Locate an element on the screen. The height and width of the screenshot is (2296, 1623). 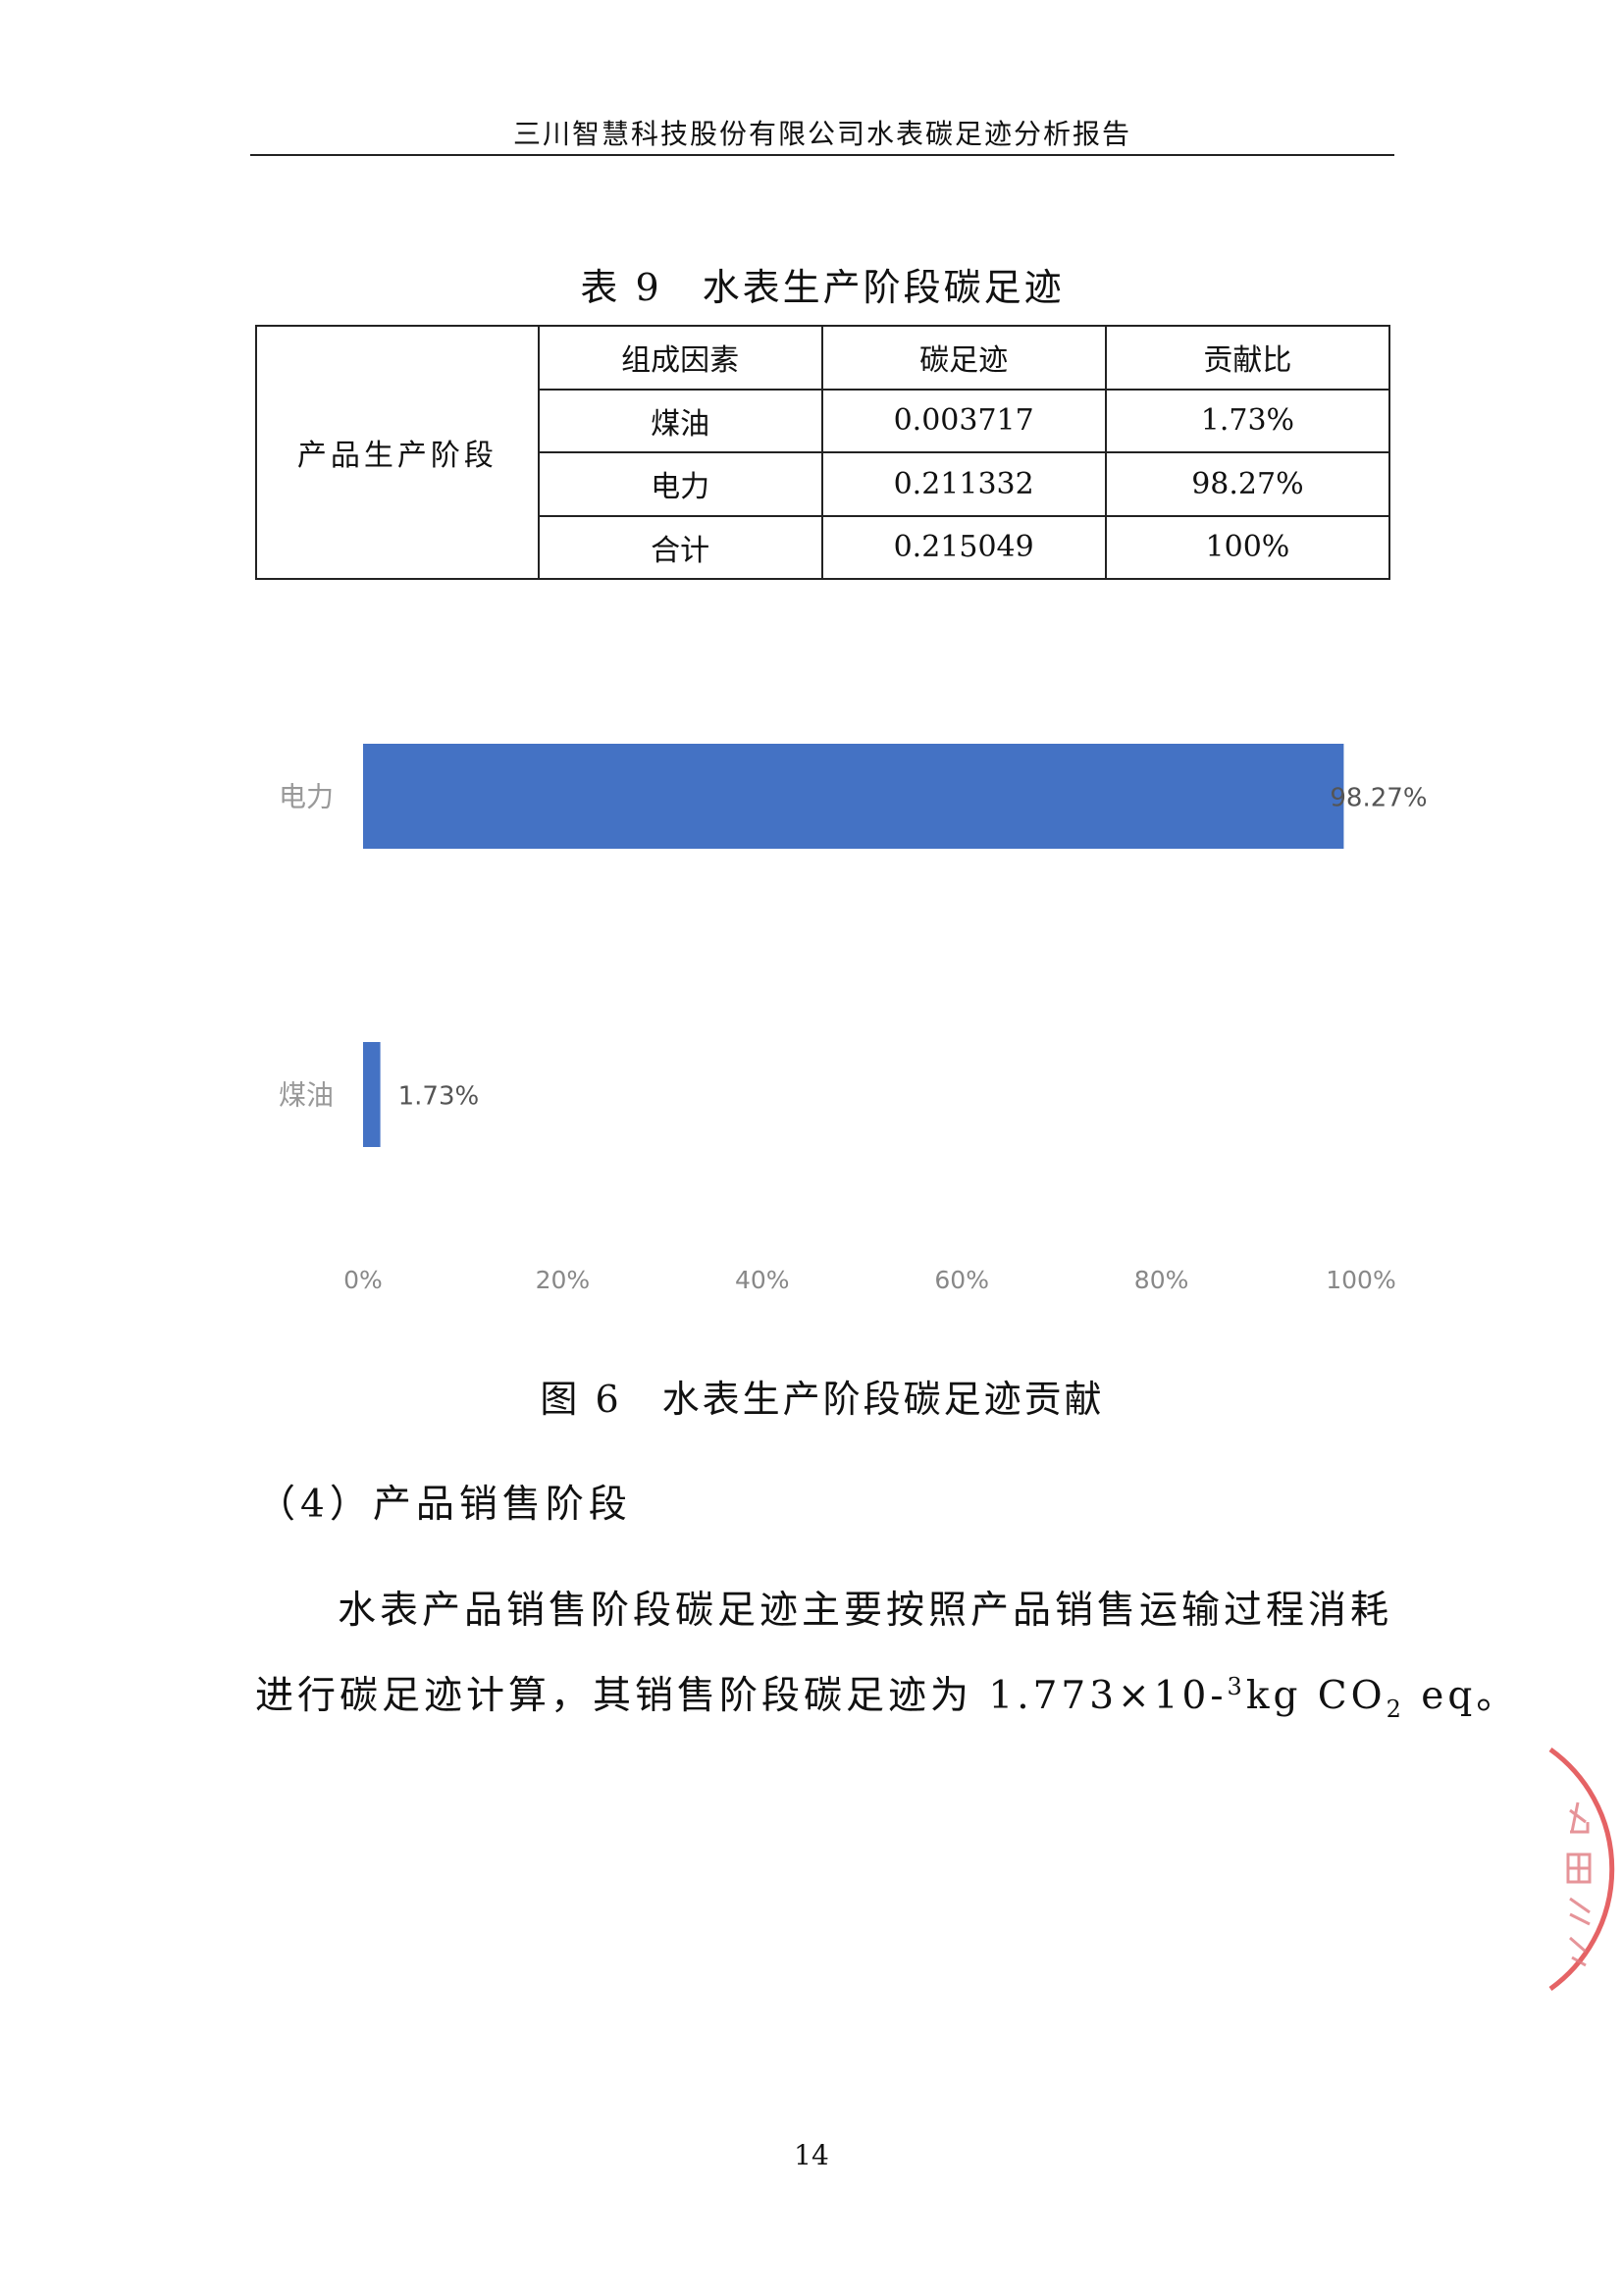
subscript: 2 is located at coordinates (1395, 1709).